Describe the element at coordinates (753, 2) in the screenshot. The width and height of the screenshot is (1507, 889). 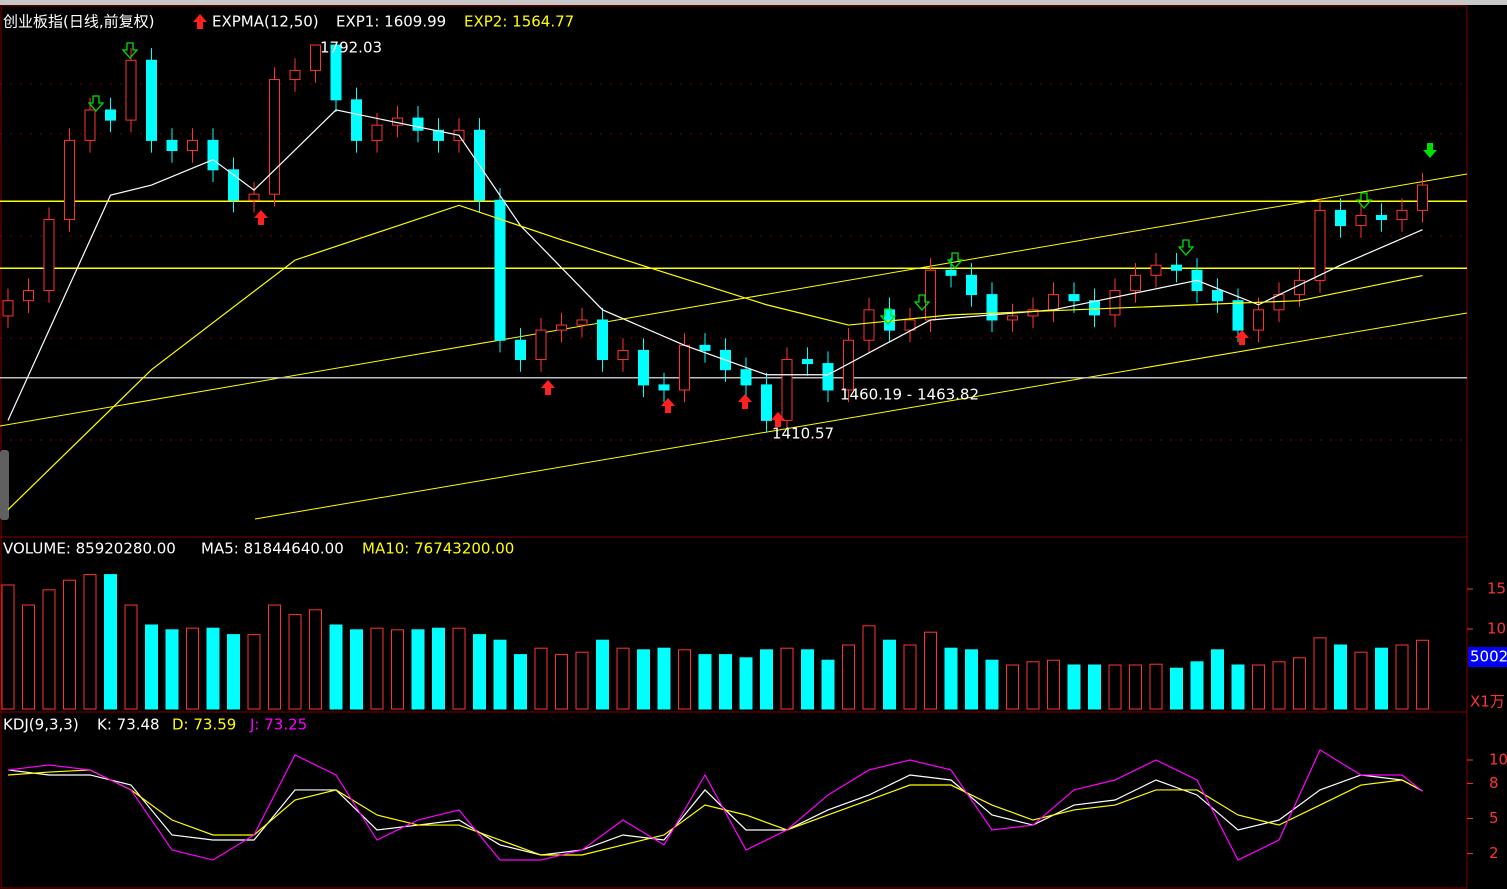
I see `top-bar` at that location.